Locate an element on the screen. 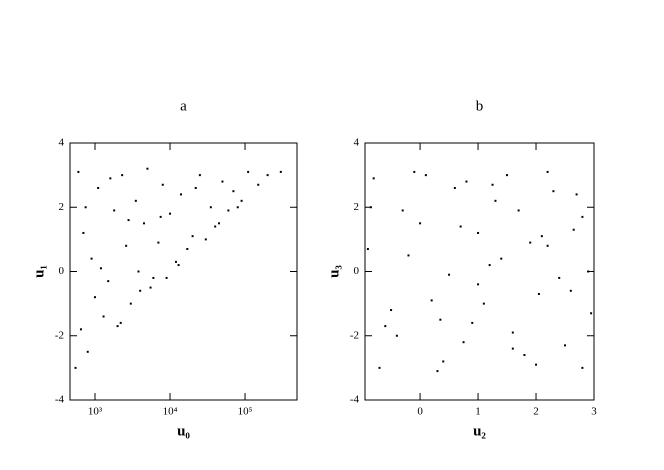 The width and height of the screenshot is (664, 470). x-axis-label: u₂ is located at coordinates (479, 431).